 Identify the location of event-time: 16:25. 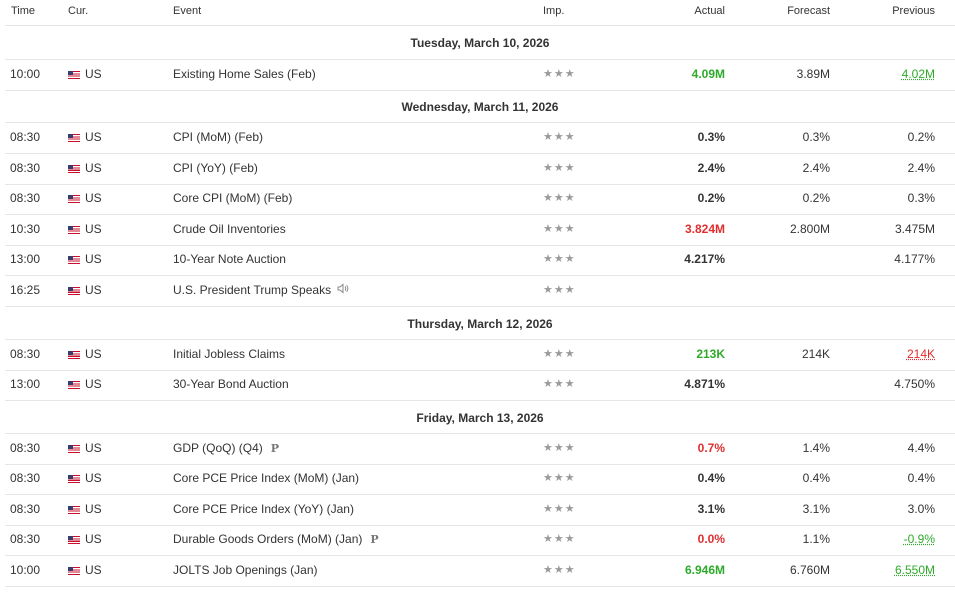
(25, 290).